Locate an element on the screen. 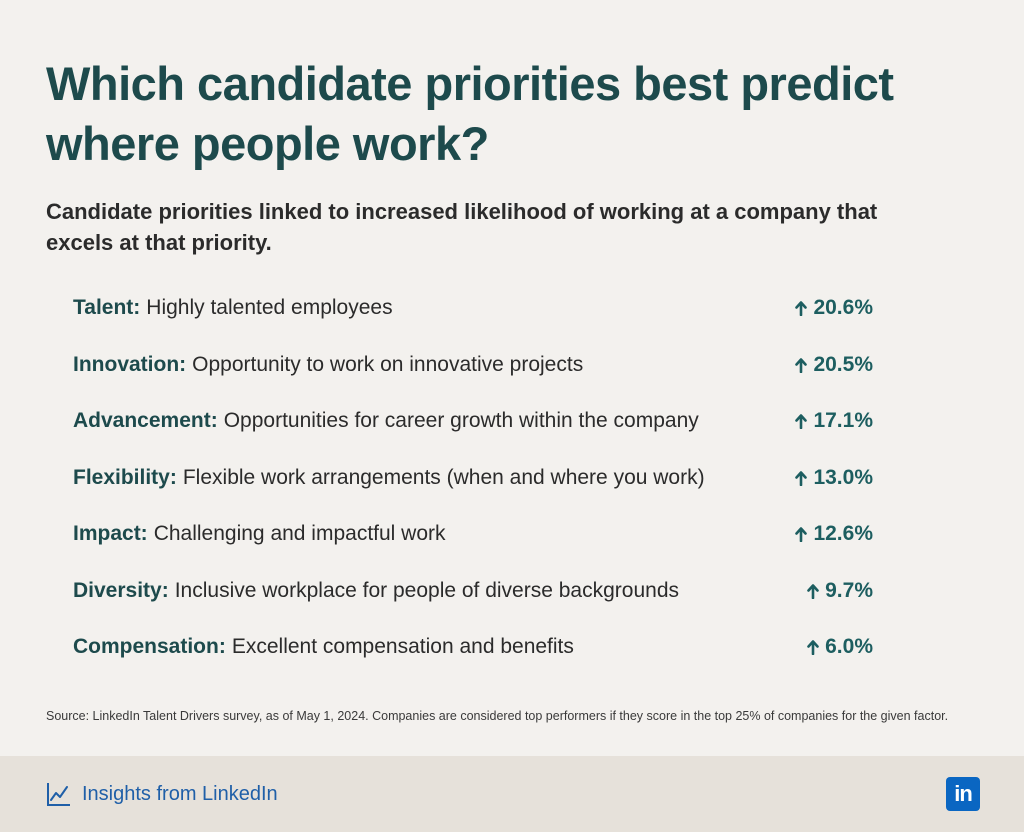 This screenshot has width=1024, height=832. priority-value: 20.5% is located at coordinates (833, 365).